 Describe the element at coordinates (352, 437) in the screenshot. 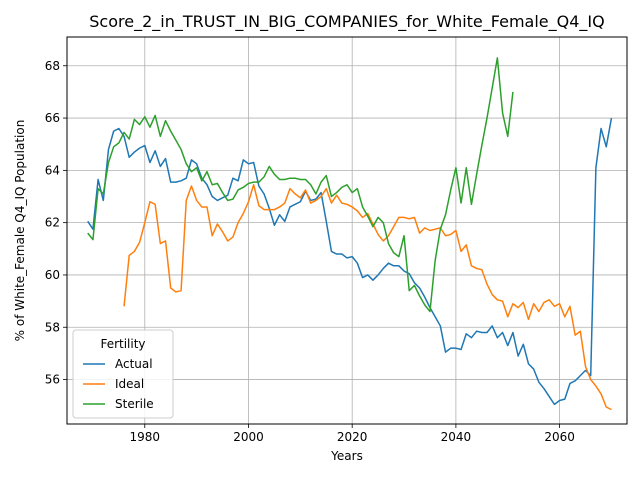

I see `x-tick-label: 2020` at that location.